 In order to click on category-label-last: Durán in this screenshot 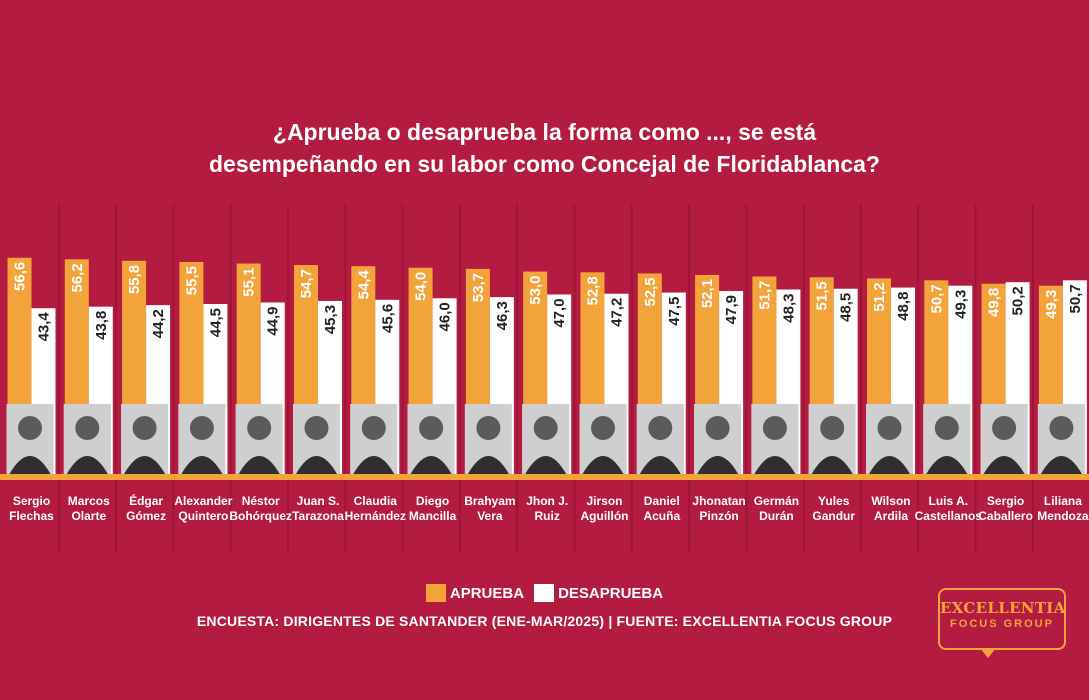, I will do `click(776, 516)`.